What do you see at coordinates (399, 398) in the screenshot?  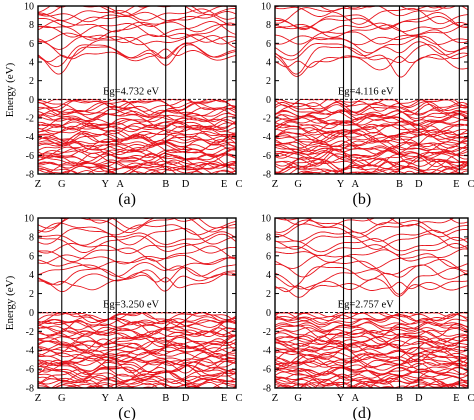 I see `kpoint-label-B: B` at bounding box center [399, 398].